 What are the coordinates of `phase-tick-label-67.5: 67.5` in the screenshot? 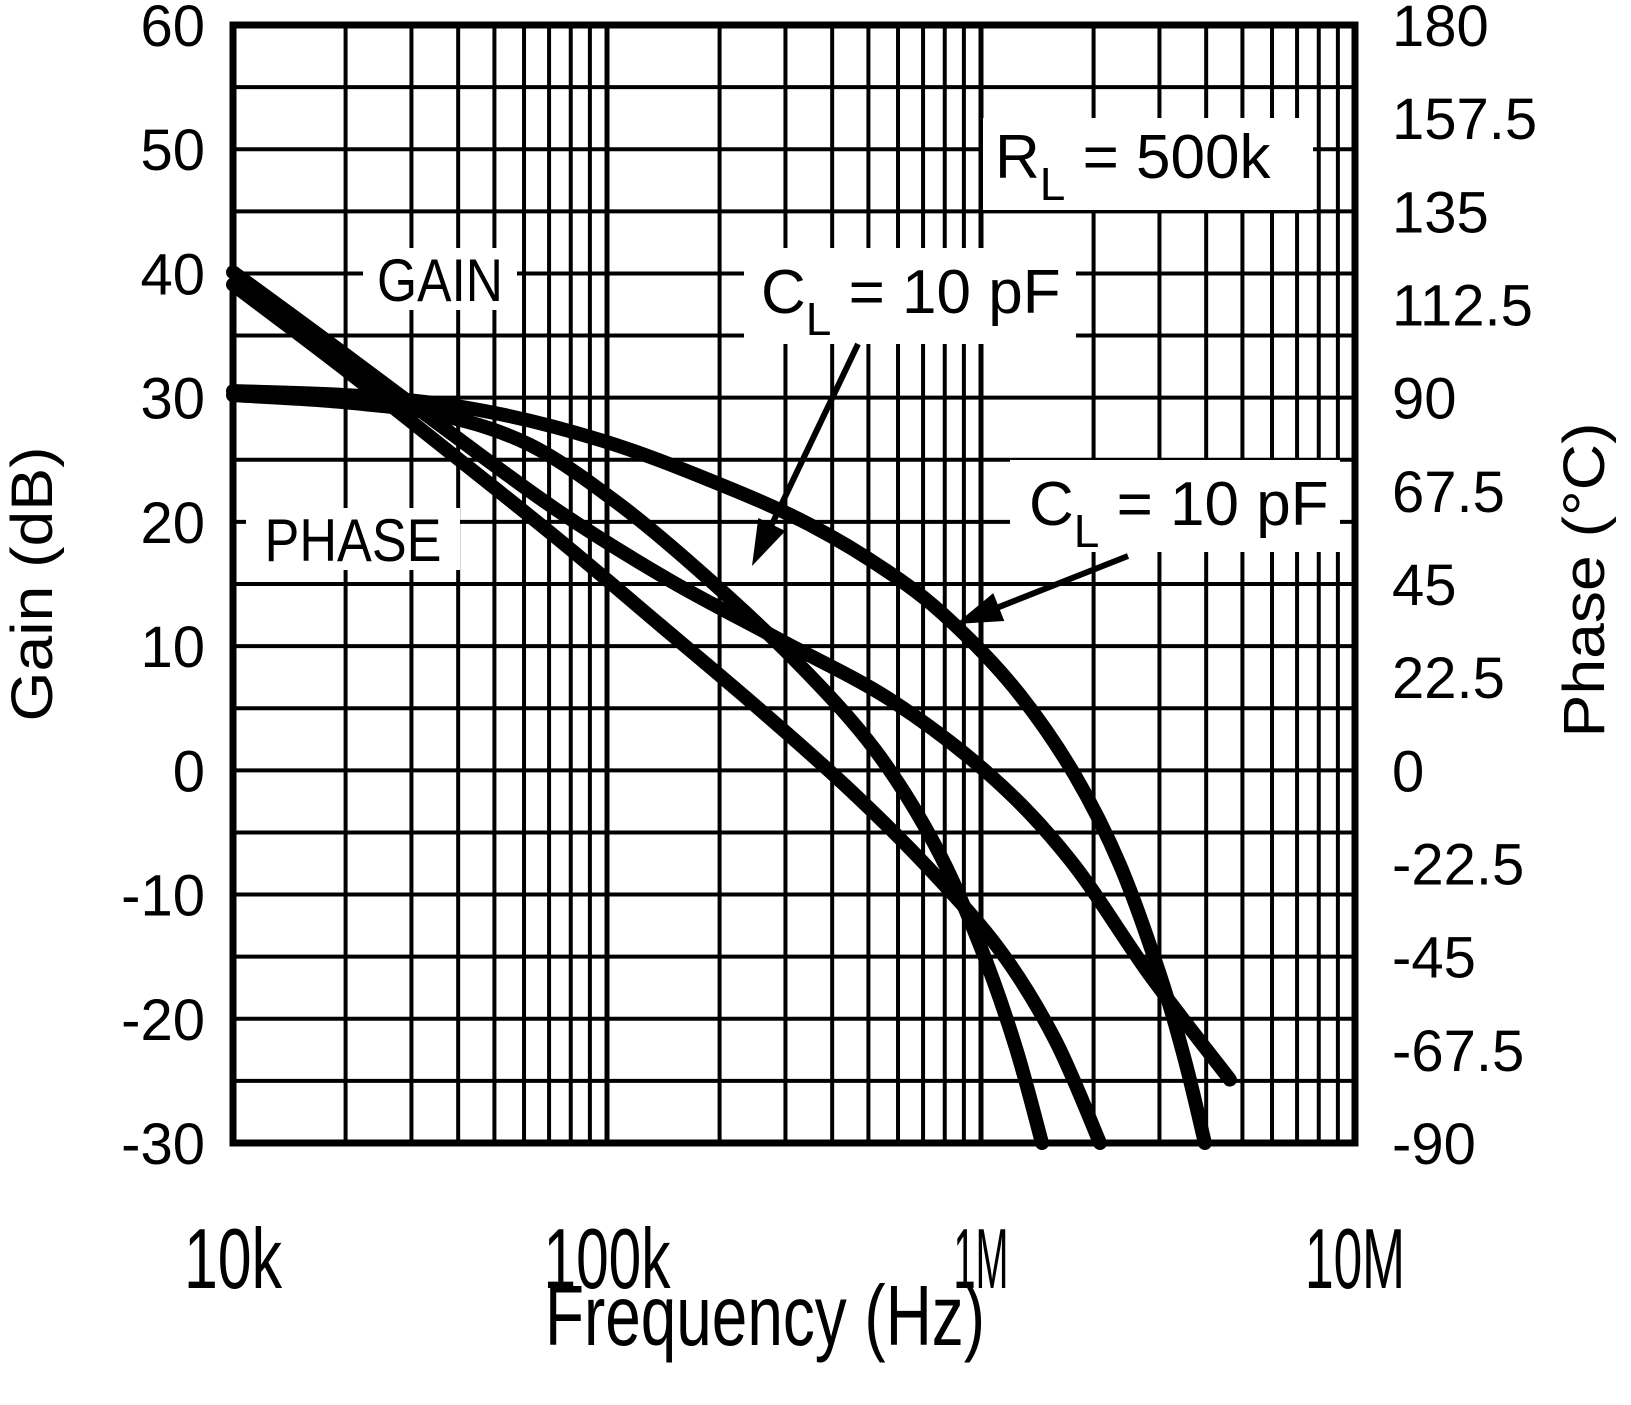 It's located at (1448, 492).